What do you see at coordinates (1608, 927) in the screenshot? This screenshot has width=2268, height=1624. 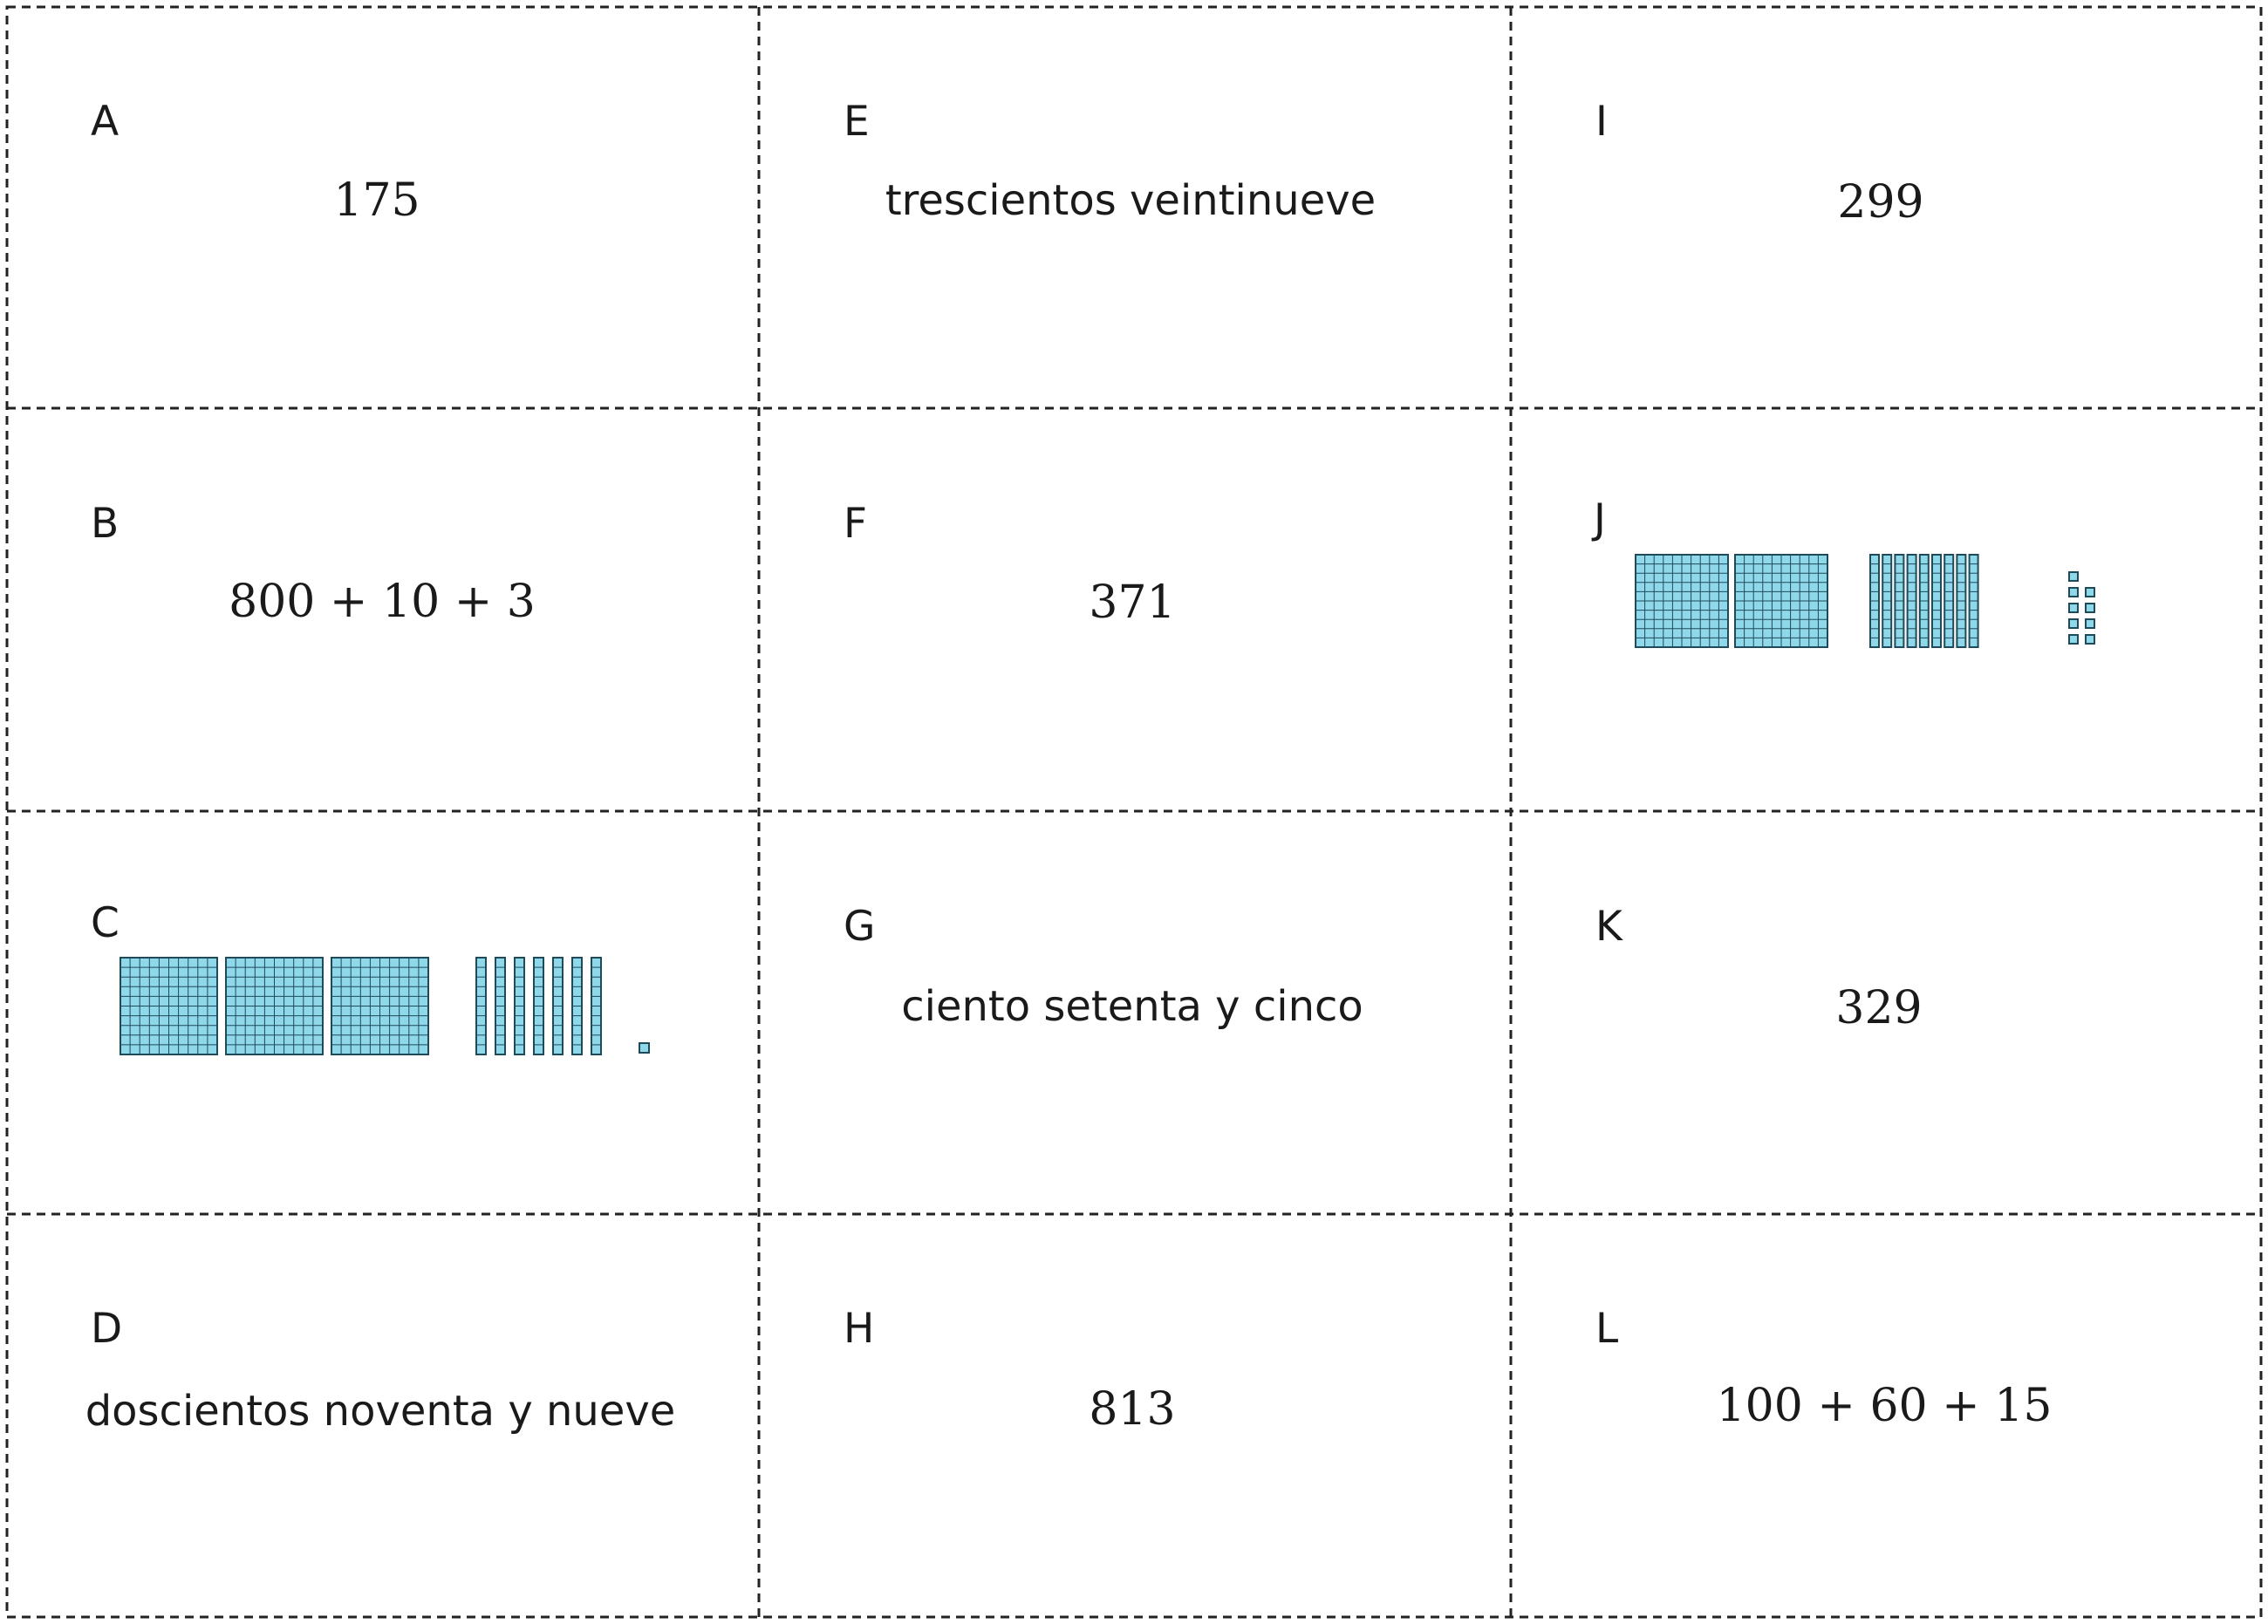 I see `card-k-letter: K` at bounding box center [1608, 927].